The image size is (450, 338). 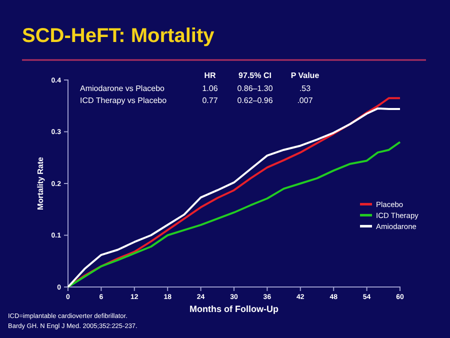 What do you see at coordinates (123, 88) in the screenshot?
I see `annotation: Amiodarone vs Placebo` at bounding box center [123, 88].